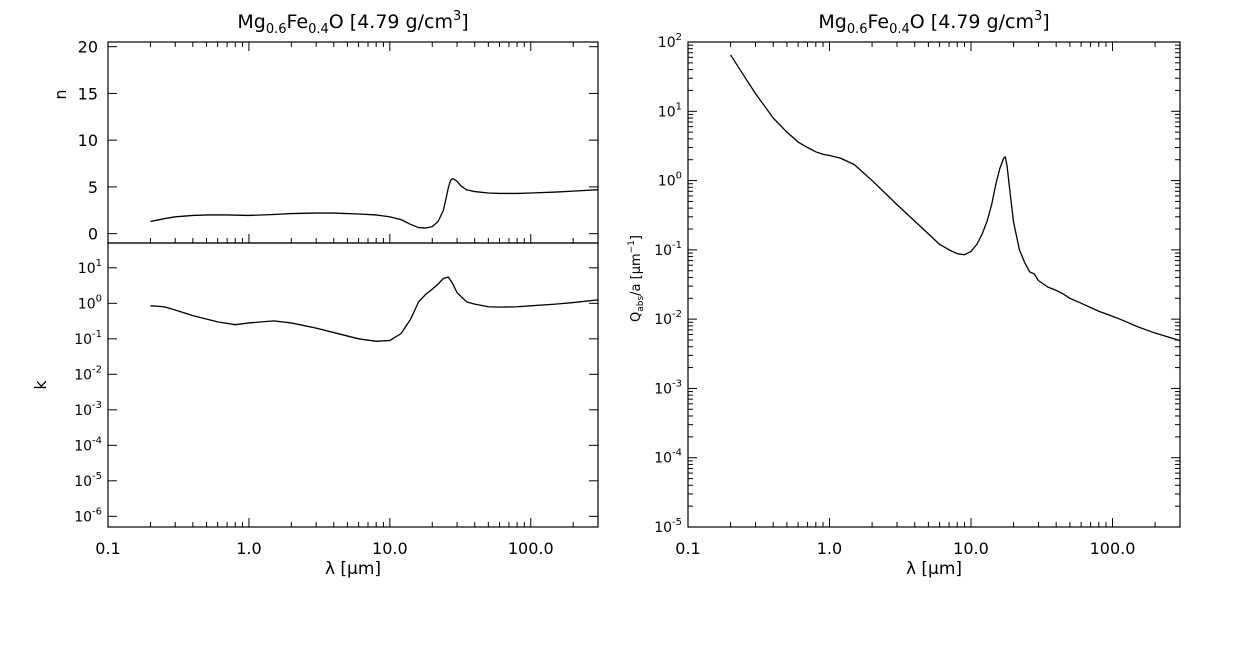 This screenshot has width=1250, height=650. Describe the element at coordinates (88, 140) in the screenshot. I see `y-tick-label: 10` at that location.